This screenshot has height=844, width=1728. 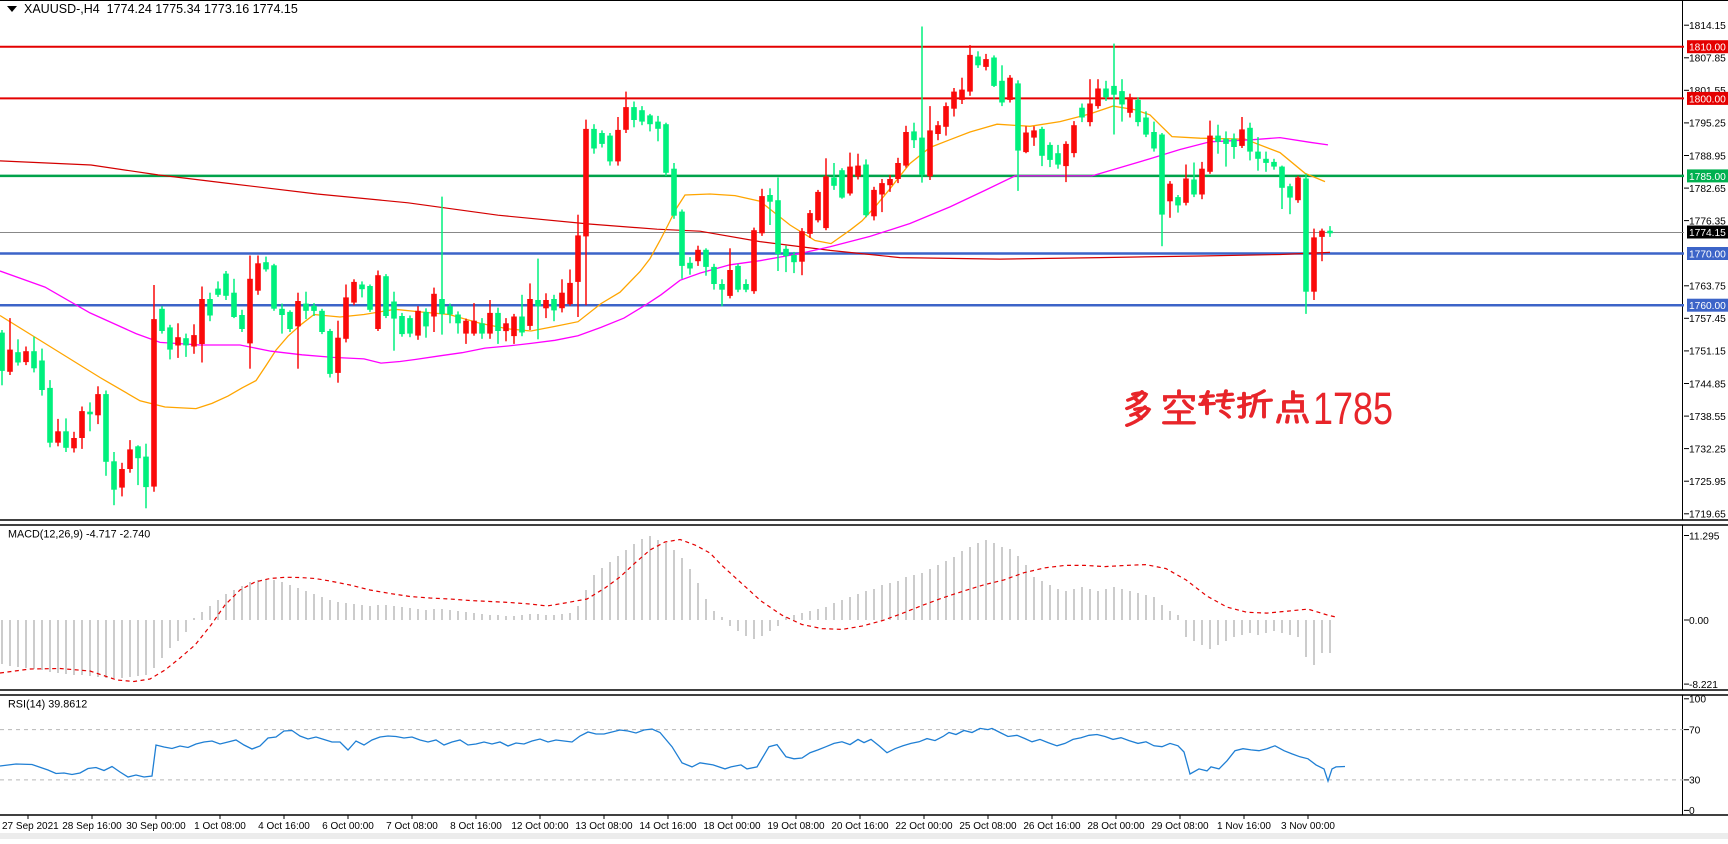 I want to click on svg-text: 1776.35, so click(x=1707, y=221).